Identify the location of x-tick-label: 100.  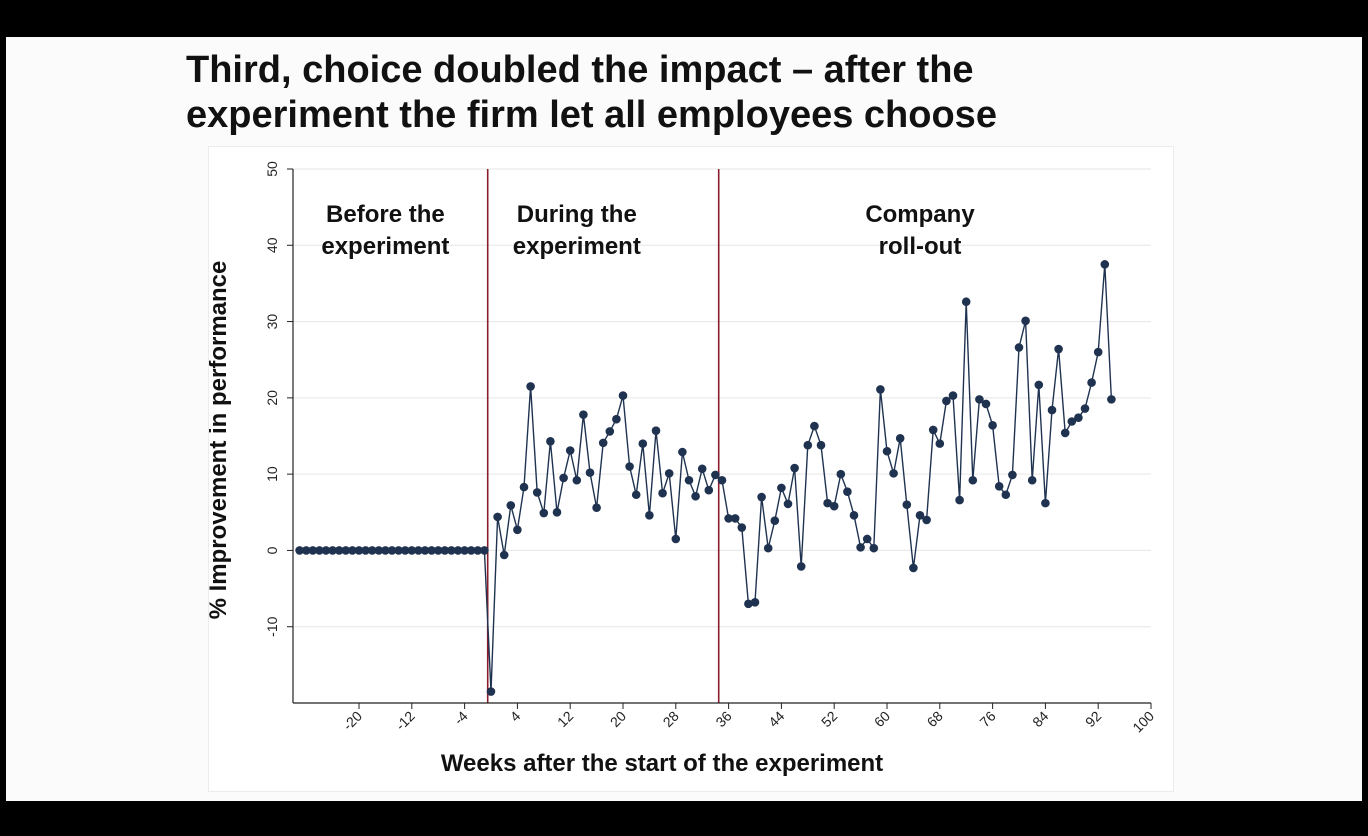
(1143, 722).